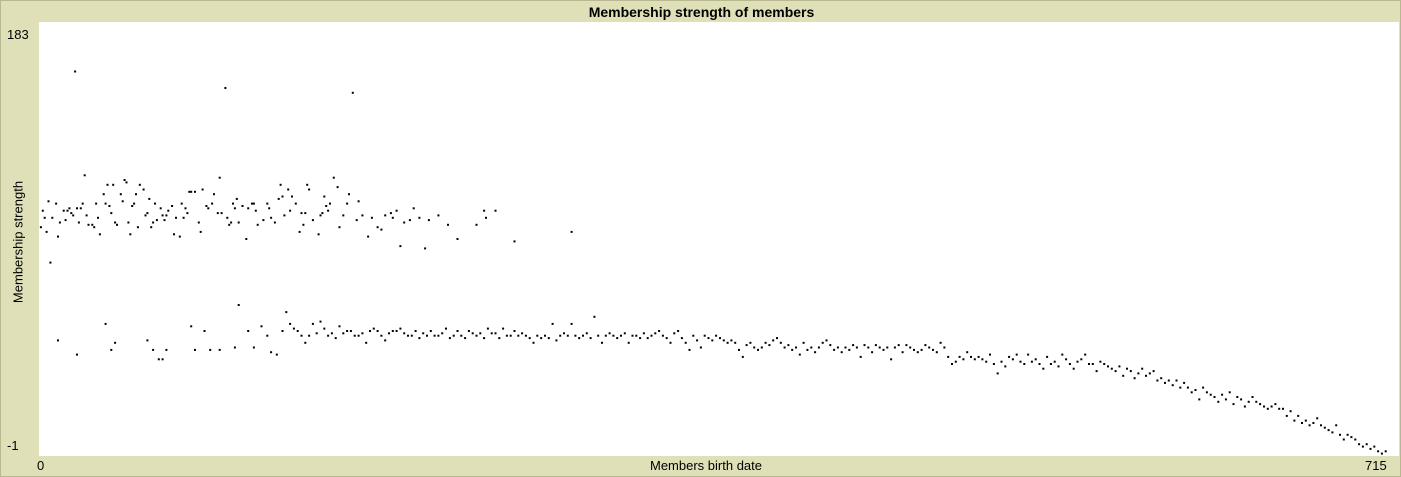 This screenshot has width=1401, height=477. I want to click on y-axis-min-label: -1, so click(13, 445).